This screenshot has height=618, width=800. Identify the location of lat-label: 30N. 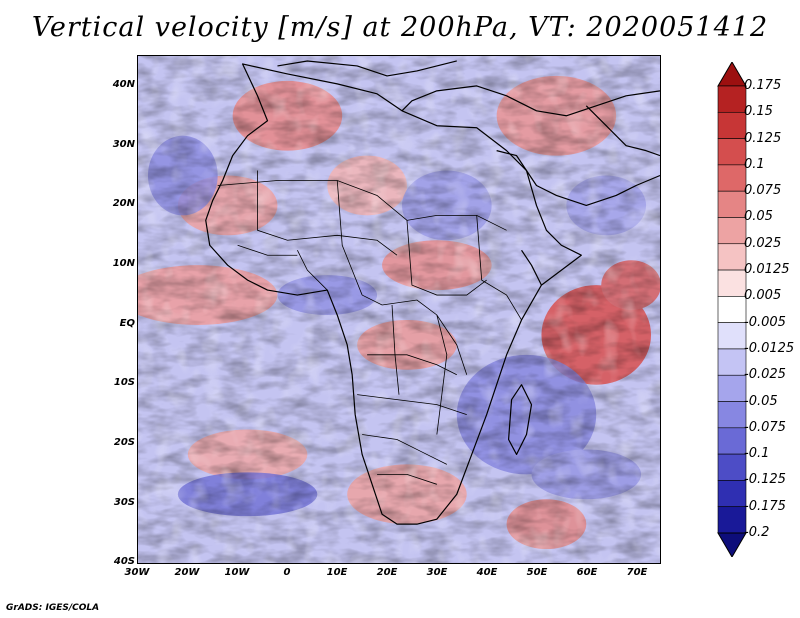
(123, 144).